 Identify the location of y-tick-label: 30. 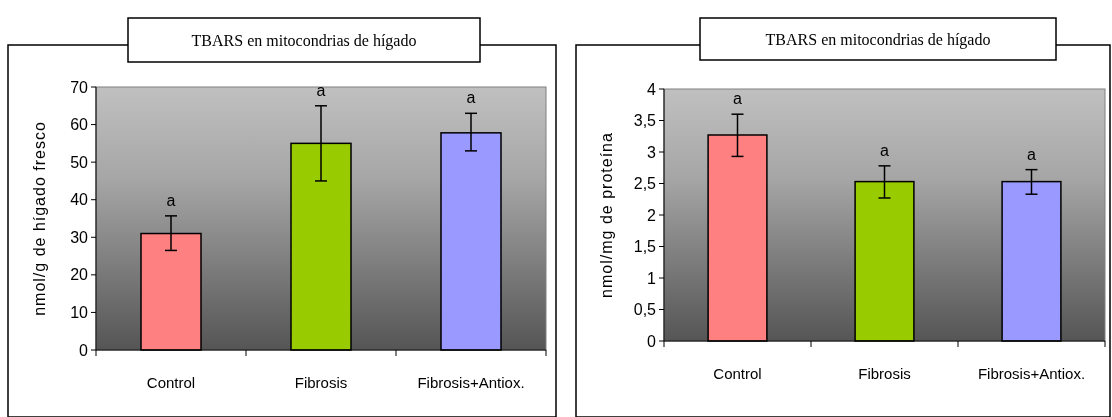
(79, 237).